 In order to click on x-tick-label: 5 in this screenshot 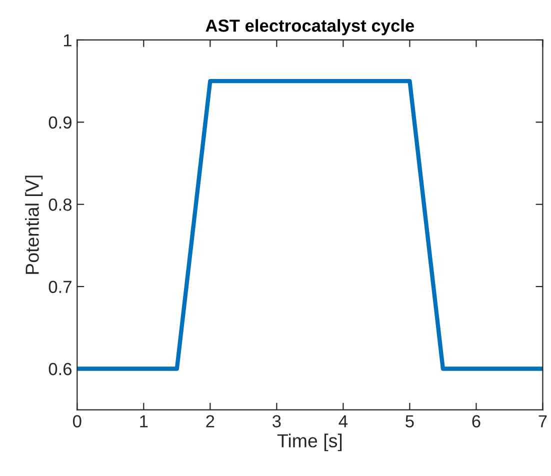, I will do `click(410, 421)`.